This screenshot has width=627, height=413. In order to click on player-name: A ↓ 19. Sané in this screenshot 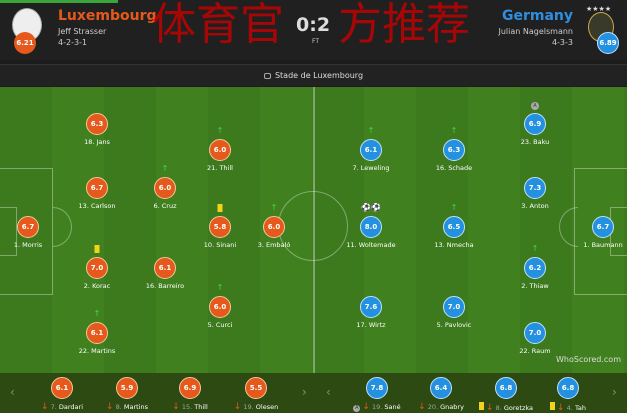, I will do `click(377, 407)`.